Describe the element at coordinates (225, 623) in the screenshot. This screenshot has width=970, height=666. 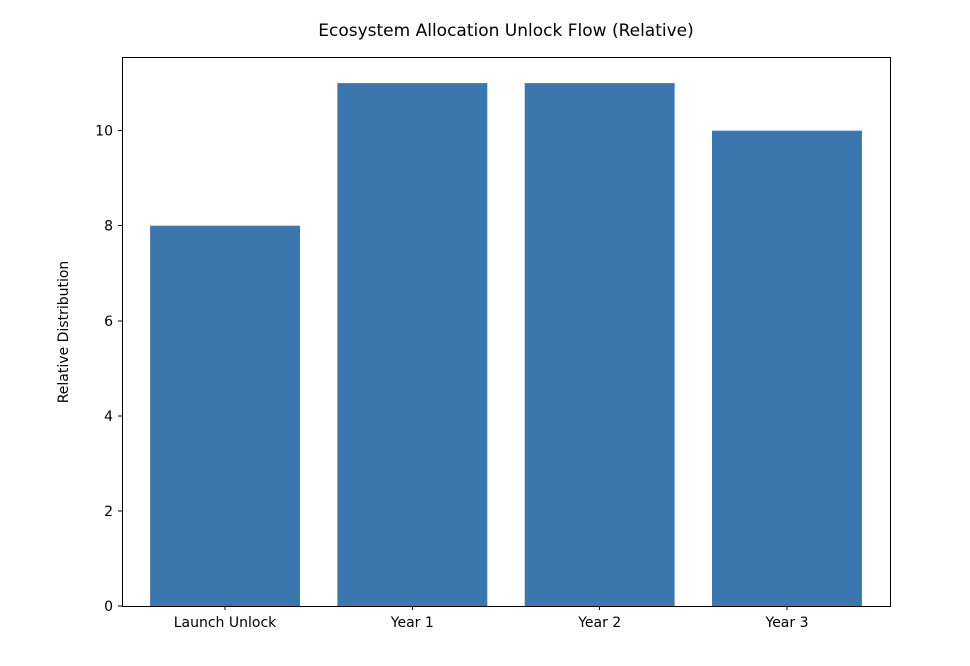
I see `x-tick-label: Launch Unlock` at that location.